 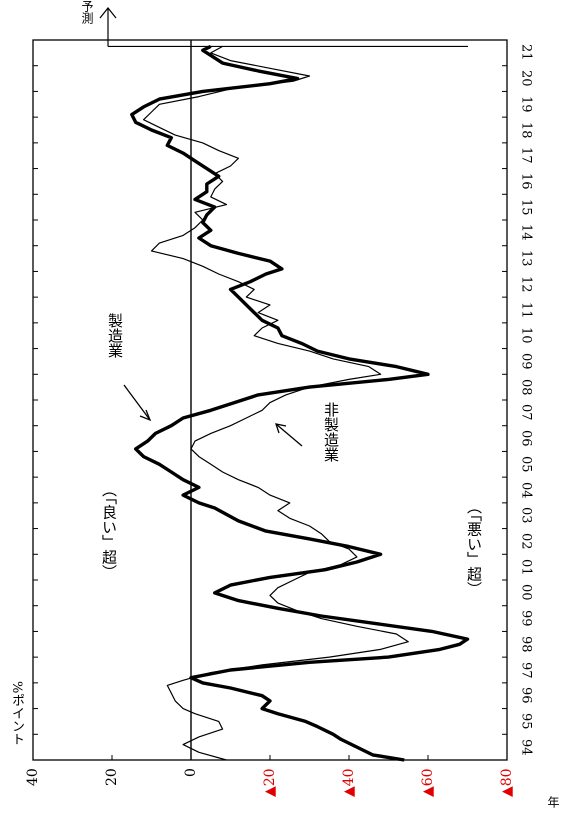 I want to click on x-tick-label: 20, so click(x=526, y=78).